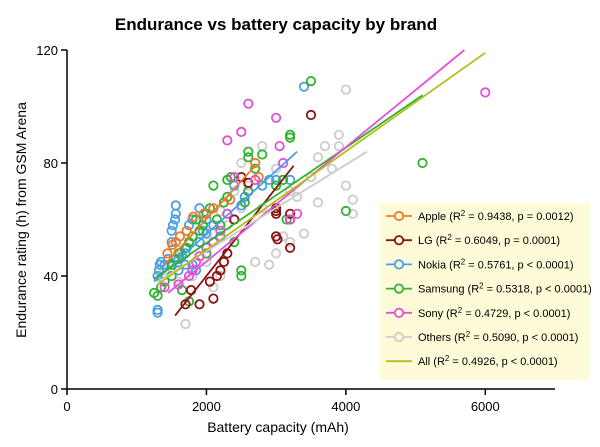 This screenshot has width=600, height=447. What do you see at coordinates (494, 312) in the screenshot?
I see `legend-label-sony: Sony (R2 = 0.4729, p < 0.0001)` at bounding box center [494, 312].